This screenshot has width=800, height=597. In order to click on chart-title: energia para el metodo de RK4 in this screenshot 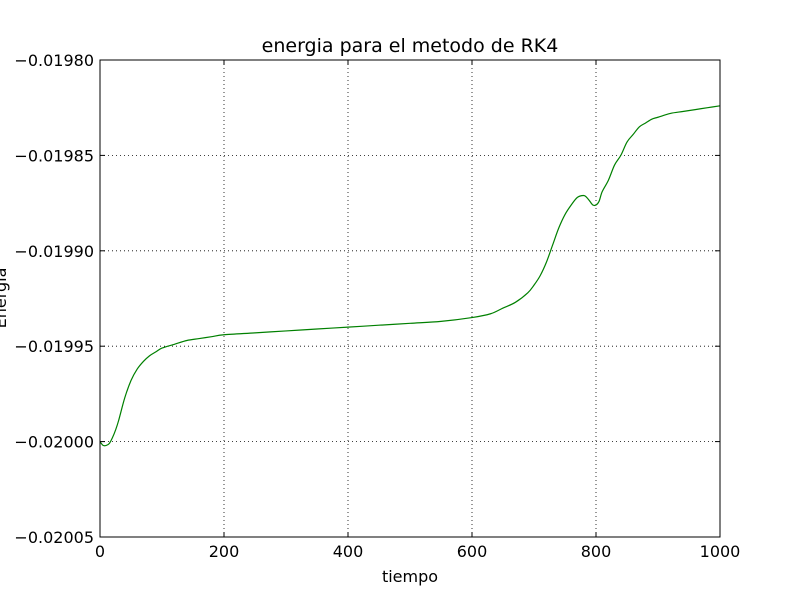, I will do `click(410, 46)`.